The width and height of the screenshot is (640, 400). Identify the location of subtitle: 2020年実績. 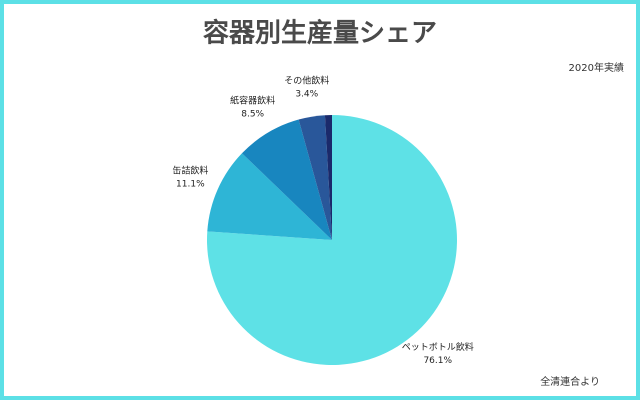
(596, 67).